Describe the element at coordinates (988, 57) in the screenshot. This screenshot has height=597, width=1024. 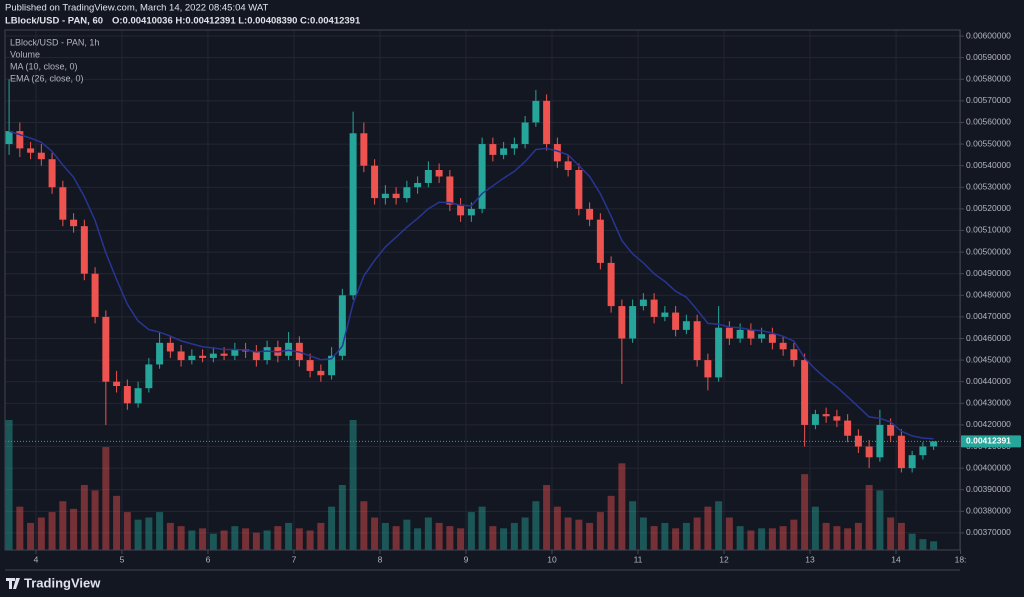
I see `y-tick-label: 0.00590000` at that location.